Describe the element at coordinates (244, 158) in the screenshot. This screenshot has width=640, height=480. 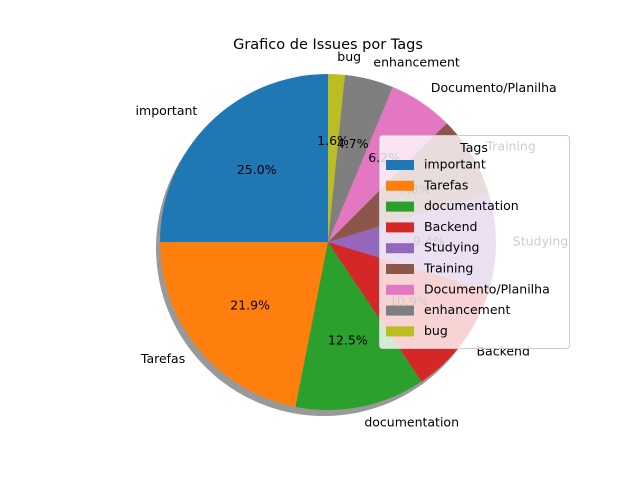
I see `slice-important` at that location.